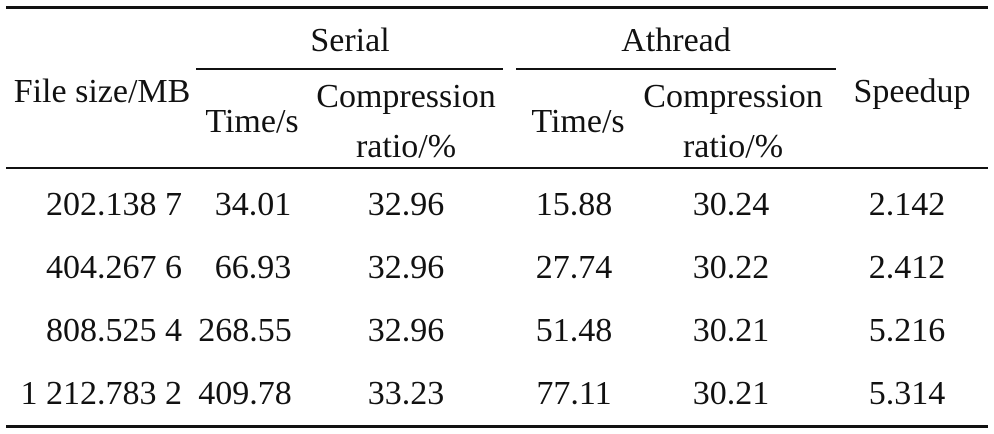 This screenshot has height=434, width=994. What do you see at coordinates (245, 330) in the screenshot?
I see `row3-serial-time: 268.55` at bounding box center [245, 330].